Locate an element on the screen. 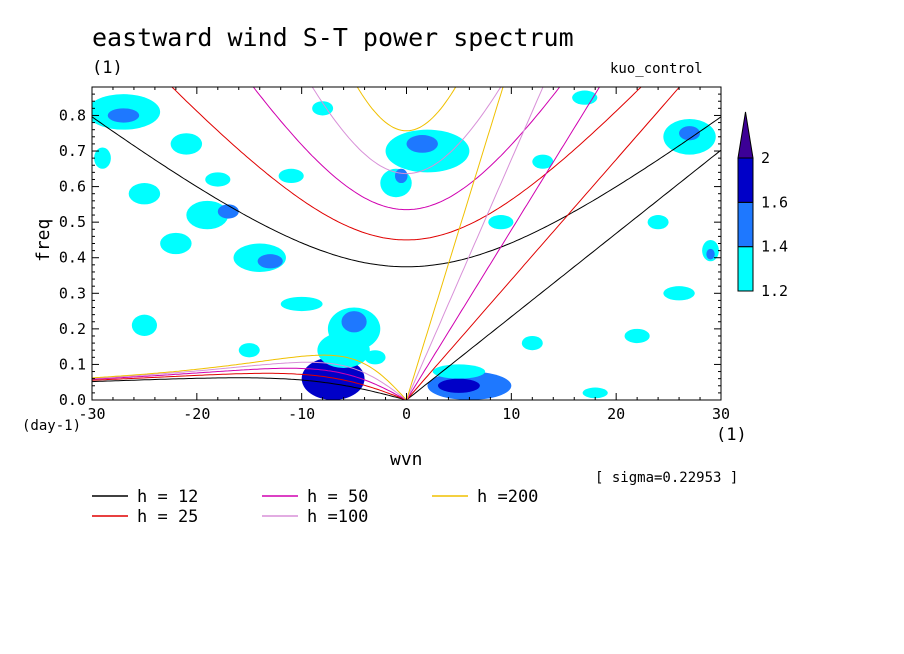 This screenshot has width=904, height=654. curve-h200-kelvin is located at coordinates (455, 243).